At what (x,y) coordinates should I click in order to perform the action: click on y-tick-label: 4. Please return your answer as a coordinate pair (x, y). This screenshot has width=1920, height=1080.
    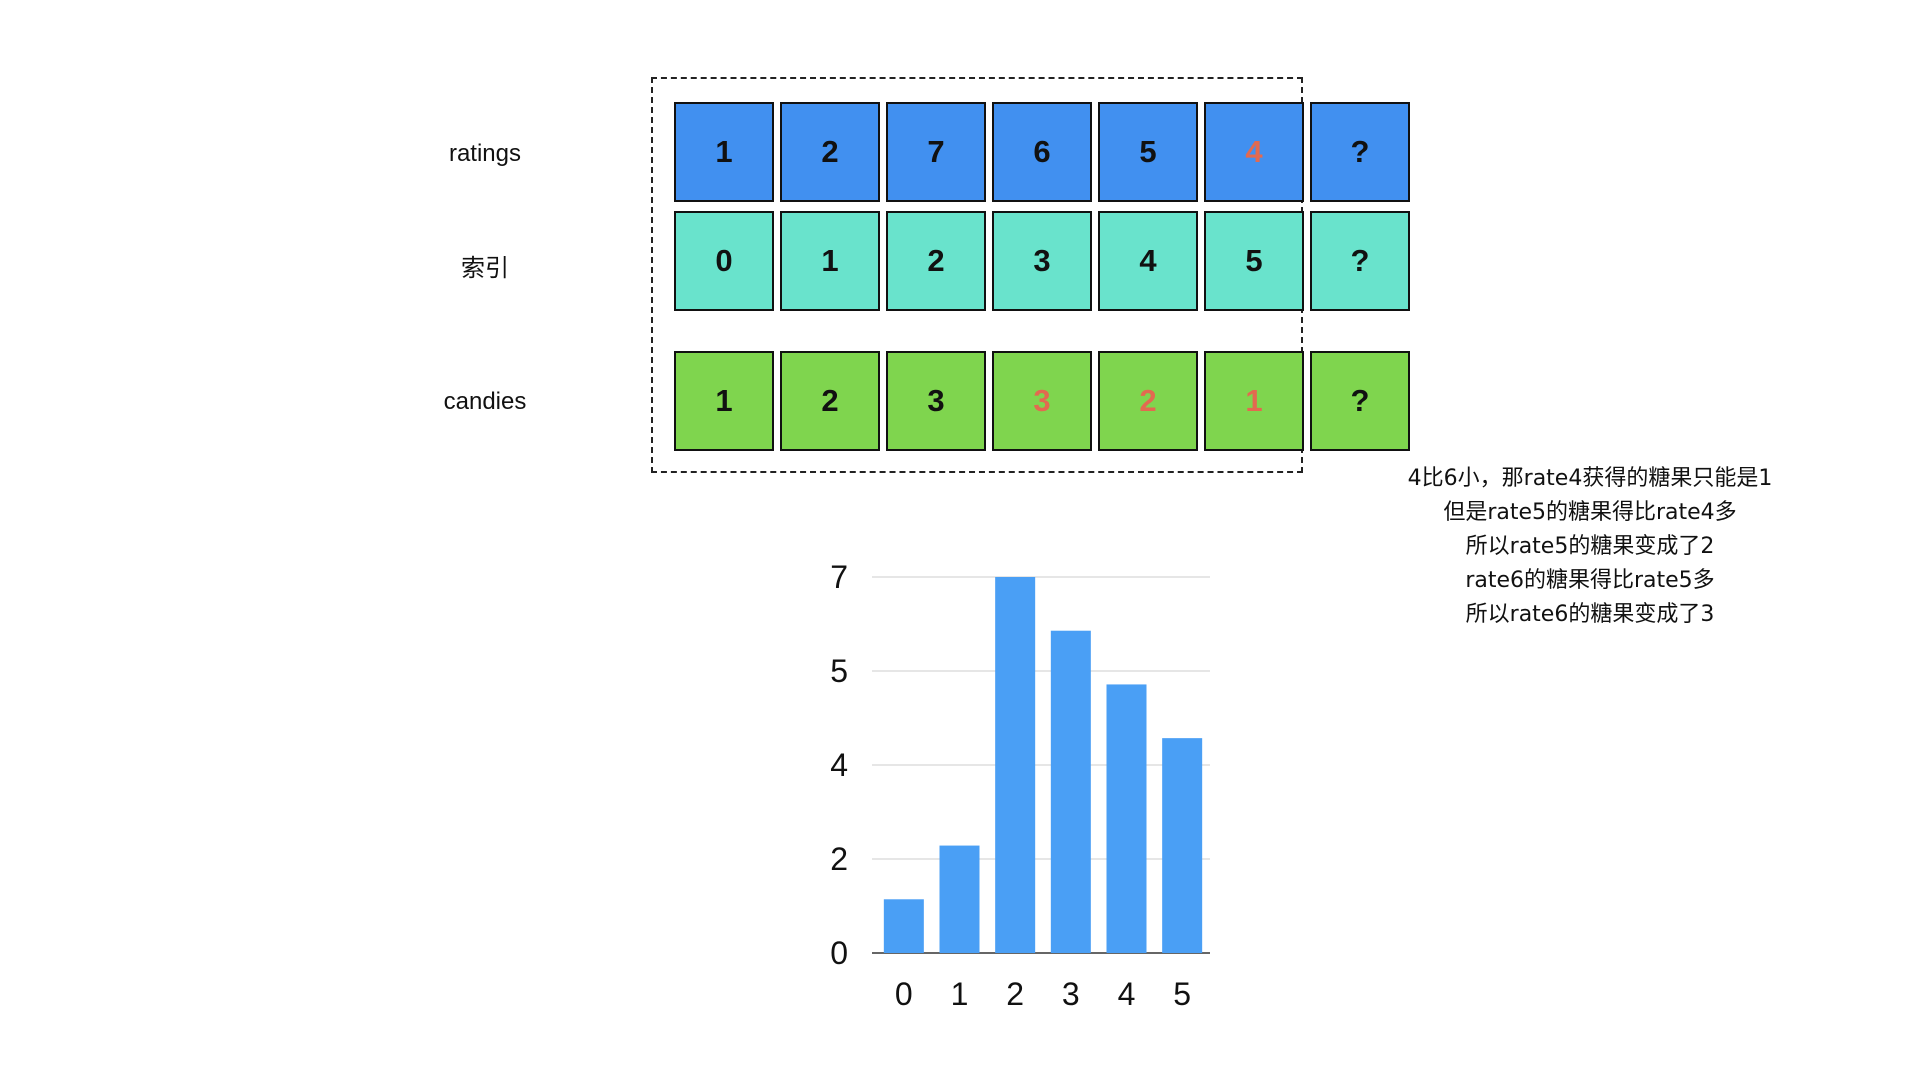
    Looking at the image, I should click on (839, 765).